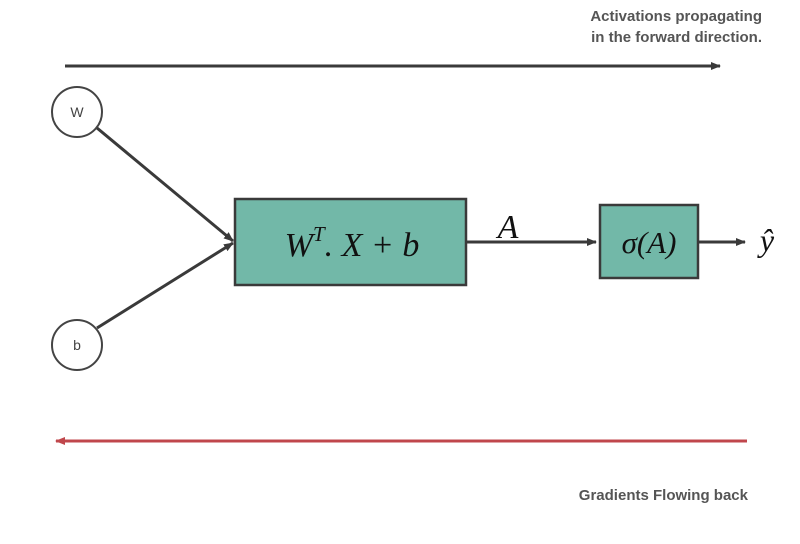 This screenshot has height=544, width=800. Describe the element at coordinates (165, 285) in the screenshot. I see `bias-edge` at that location.